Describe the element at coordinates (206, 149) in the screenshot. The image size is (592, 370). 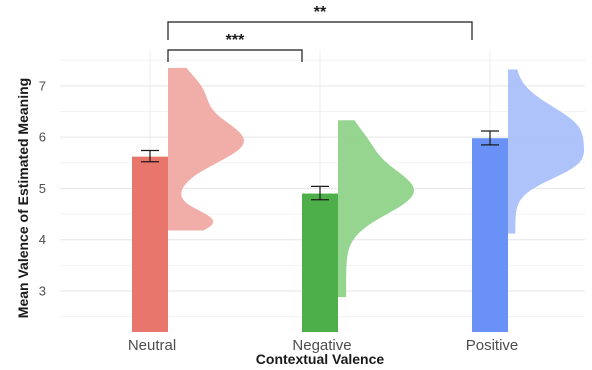
I see `violin-neutral` at that location.